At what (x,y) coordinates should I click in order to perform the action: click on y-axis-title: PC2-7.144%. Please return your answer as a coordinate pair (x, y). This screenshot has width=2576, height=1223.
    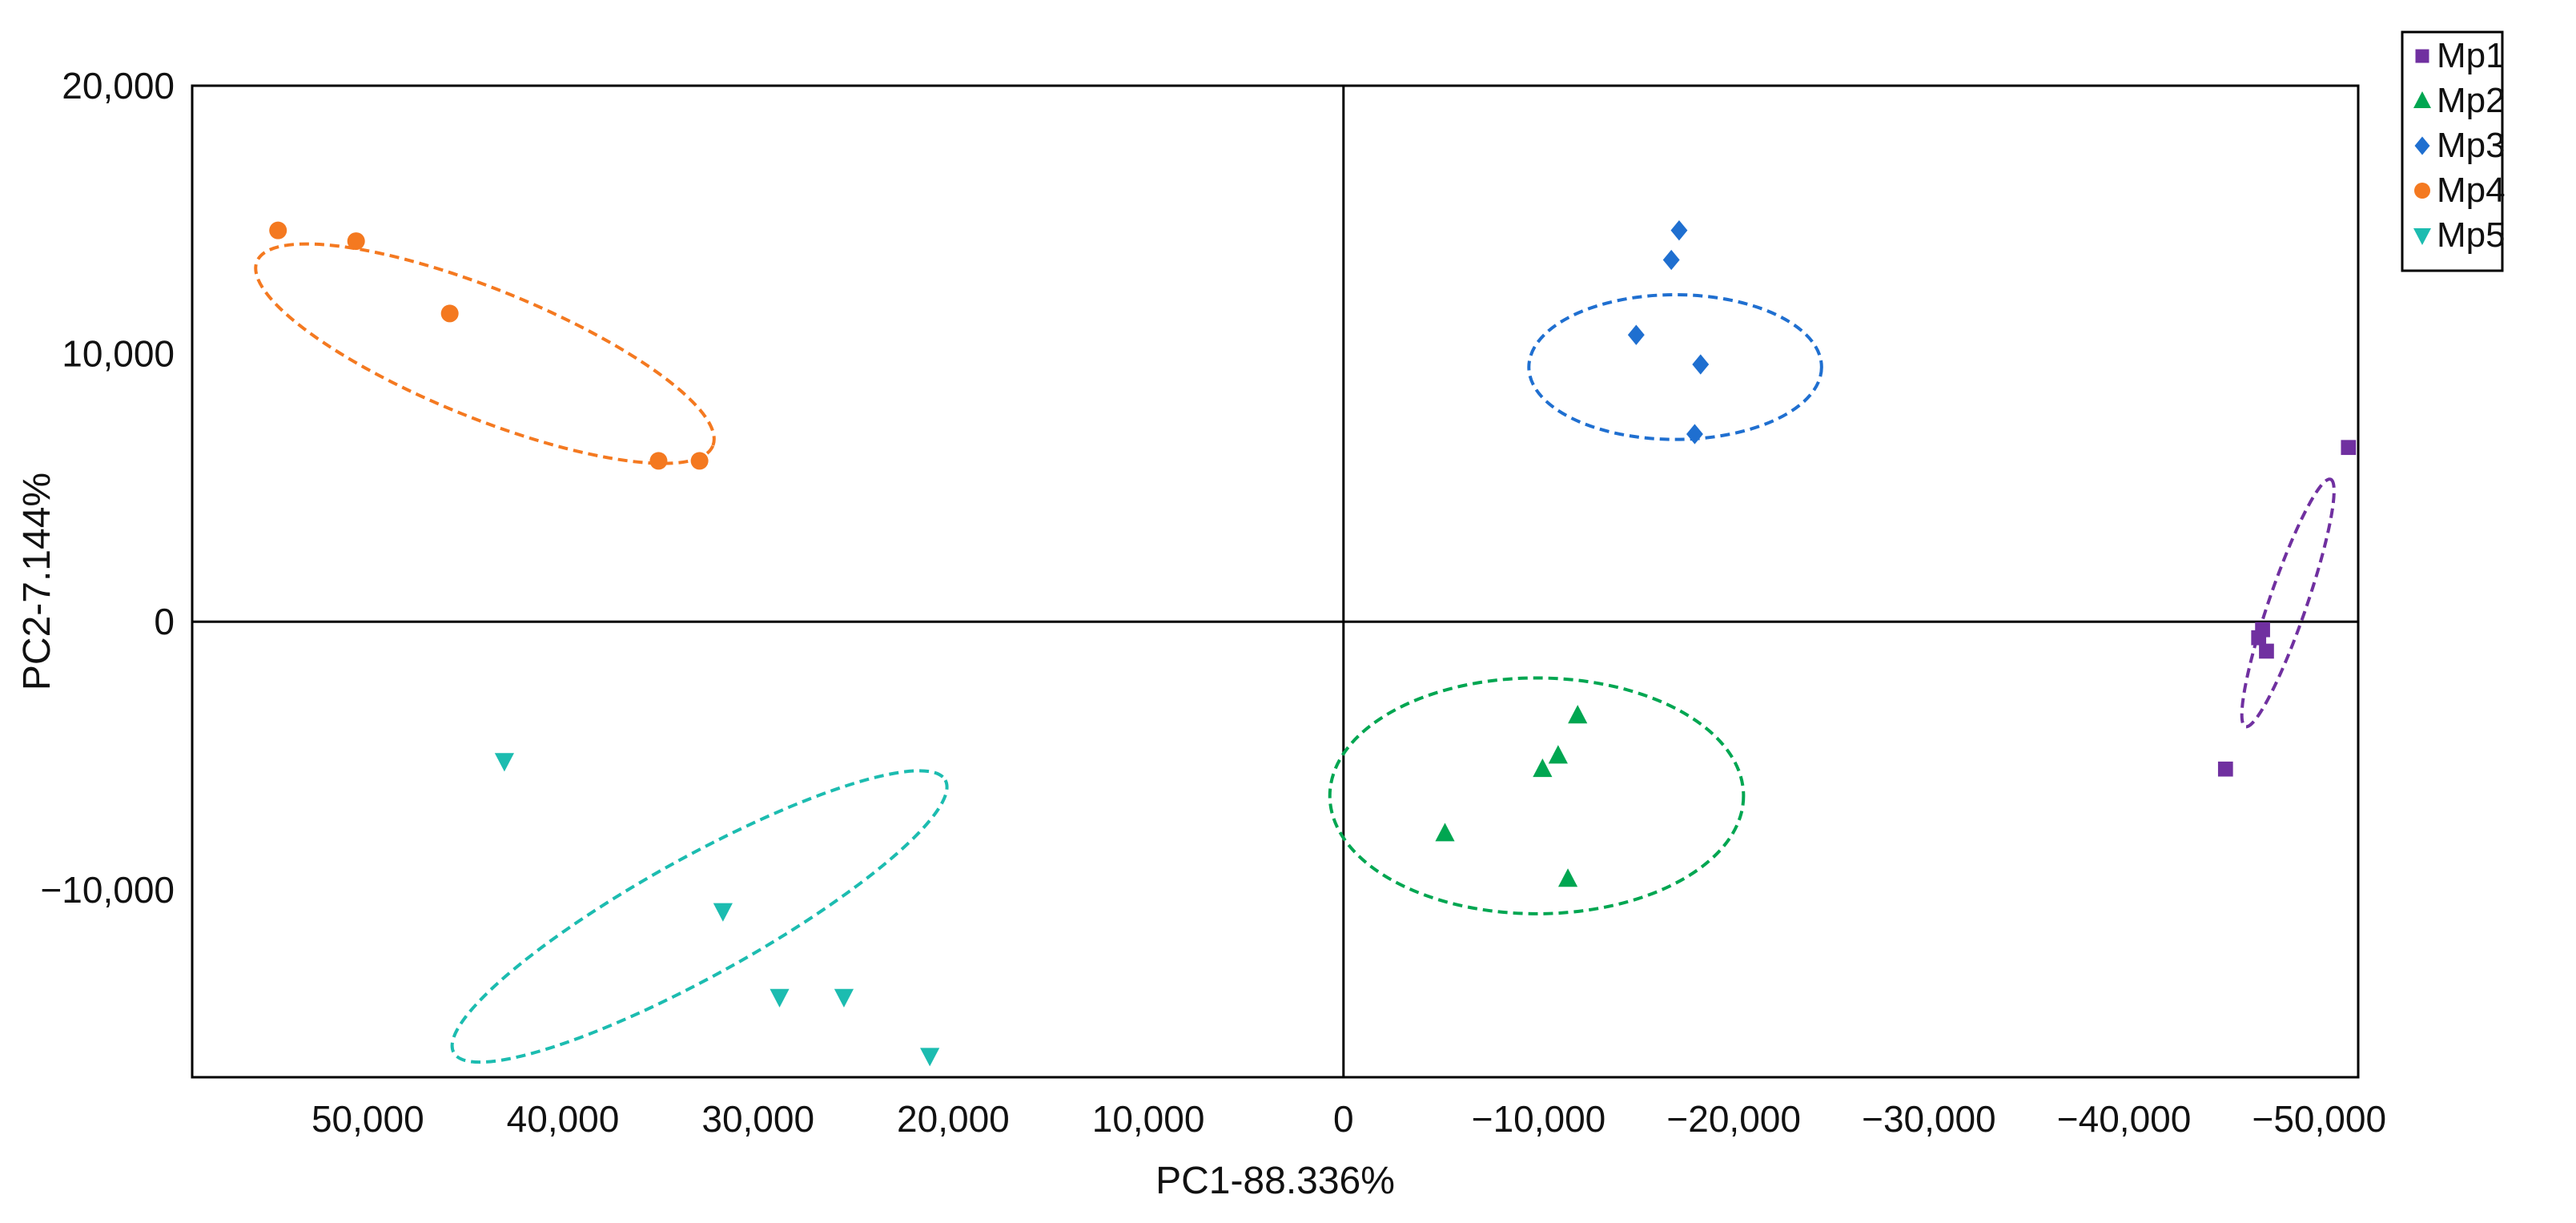
    Looking at the image, I should click on (37, 581).